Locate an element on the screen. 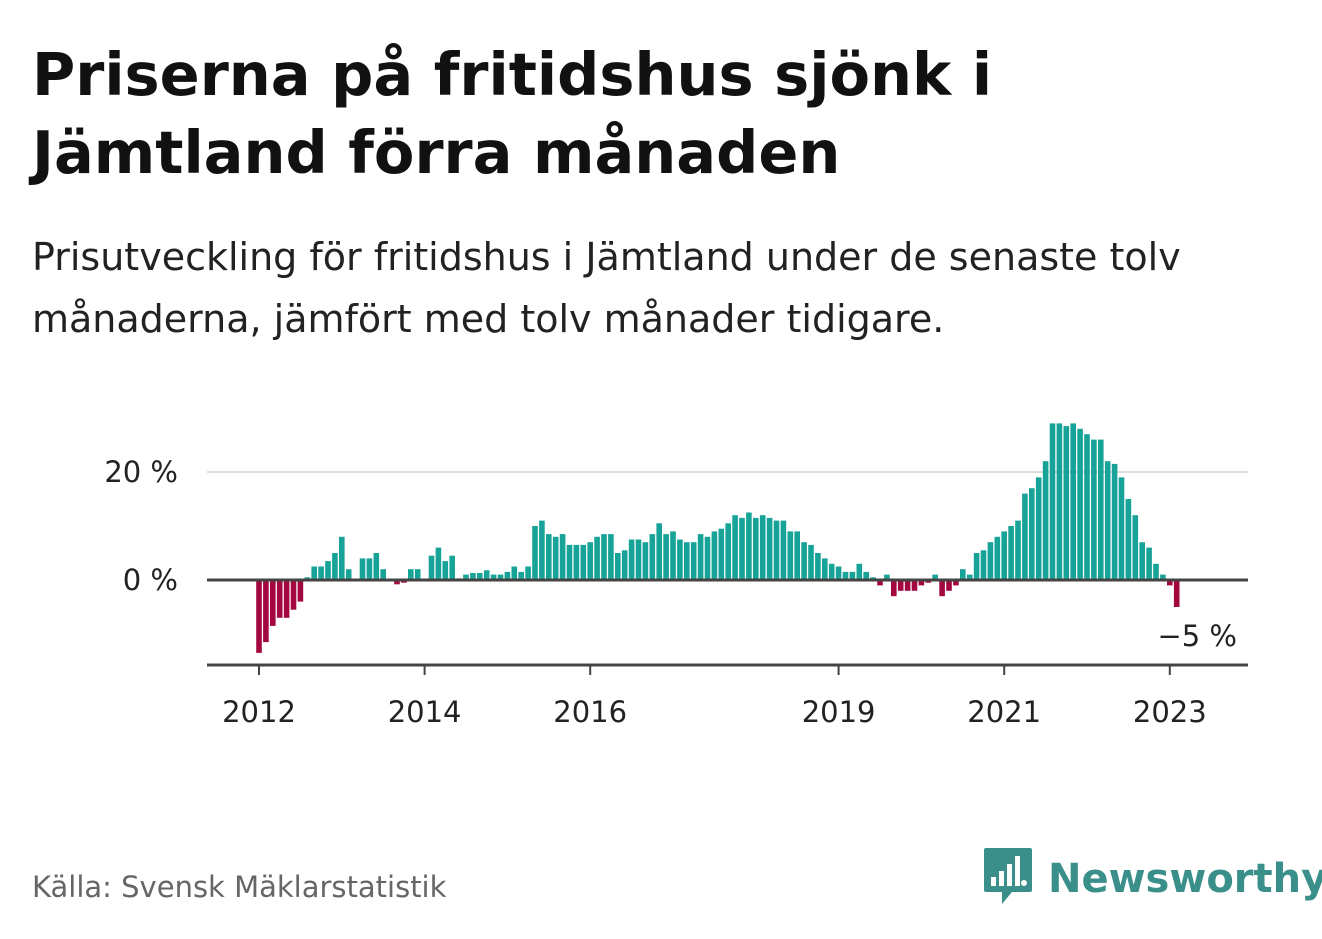 The width and height of the screenshot is (1322, 939). last-value-label: −5 % is located at coordinates (1197, 636).